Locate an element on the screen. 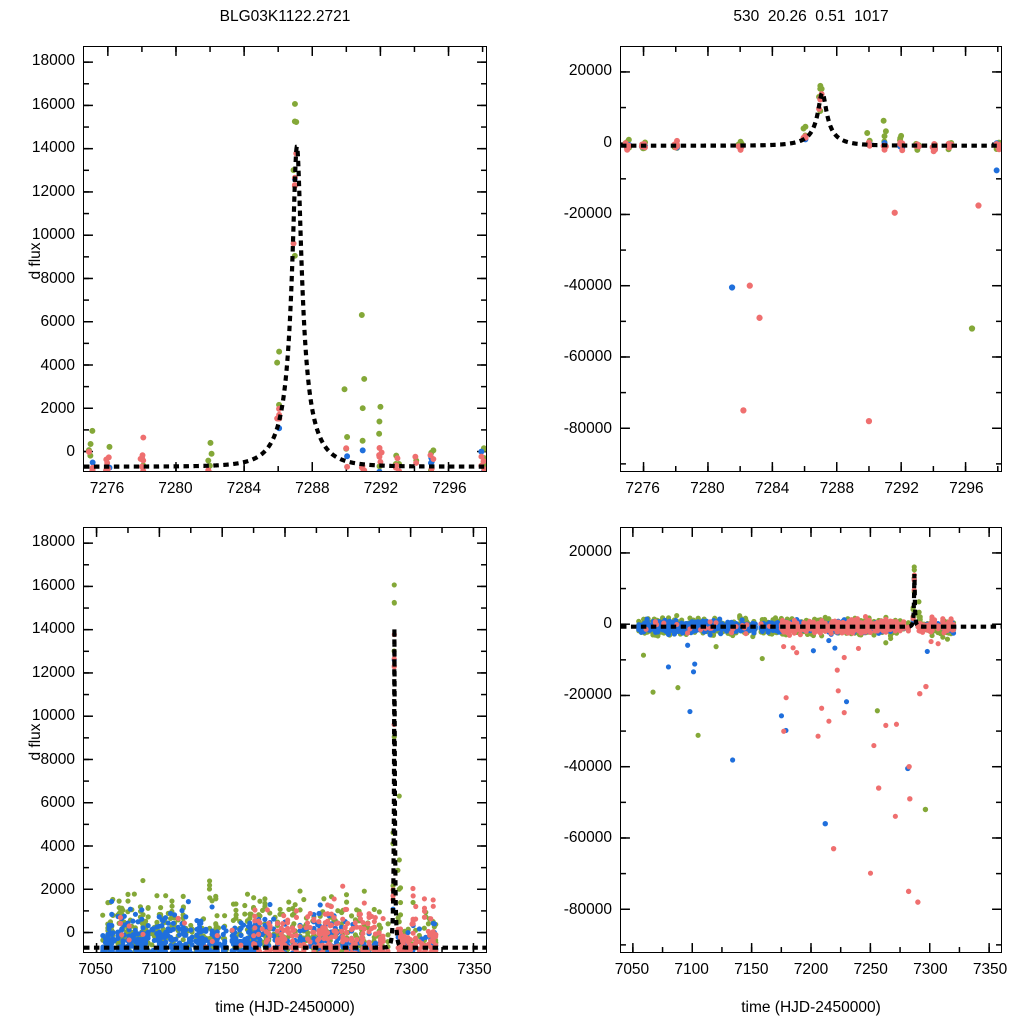  panel-title-top-right: 530 20.26 0.51 1017 is located at coordinates (811, 16).